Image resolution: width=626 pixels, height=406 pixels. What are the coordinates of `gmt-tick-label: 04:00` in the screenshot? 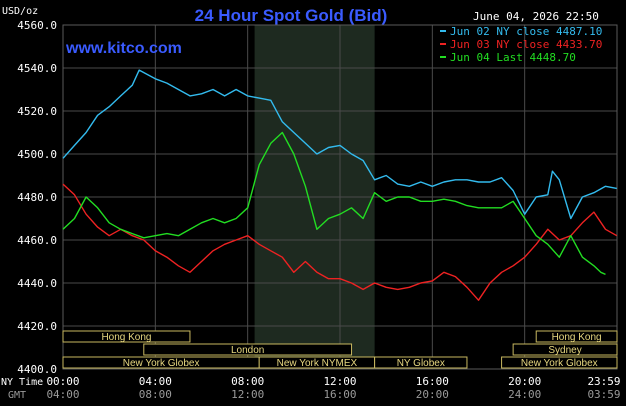 It's located at (62, 394).